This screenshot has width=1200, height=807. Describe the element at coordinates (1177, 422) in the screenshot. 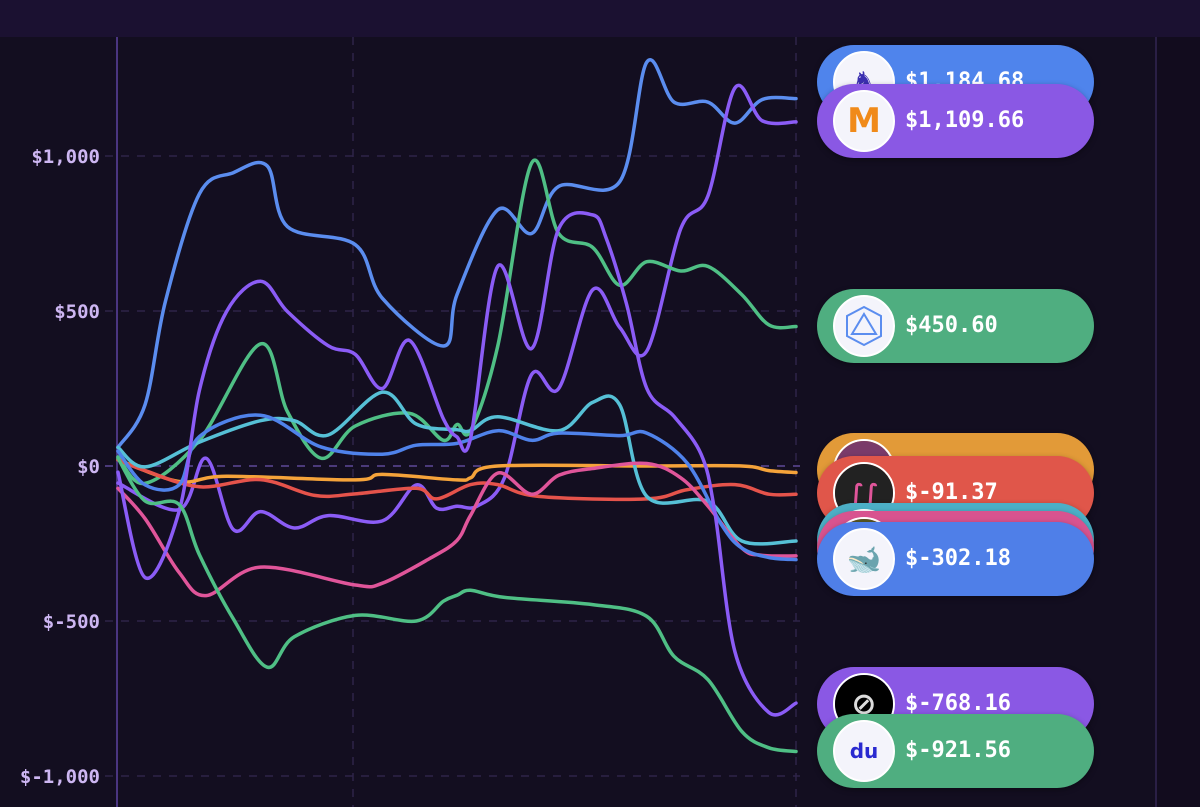

I see `right-panel` at that location.